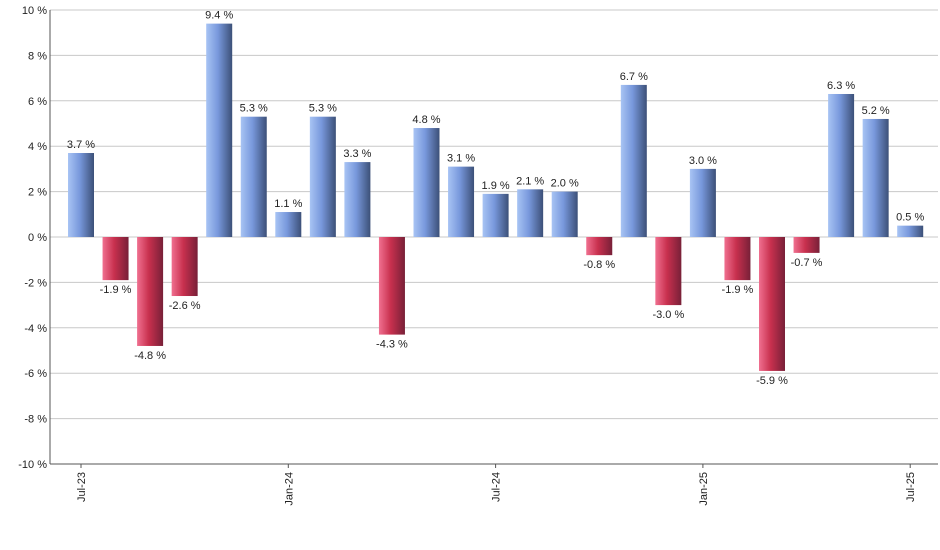 The height and width of the screenshot is (550, 940). I want to click on data-label: -5.9 %, so click(772, 381).